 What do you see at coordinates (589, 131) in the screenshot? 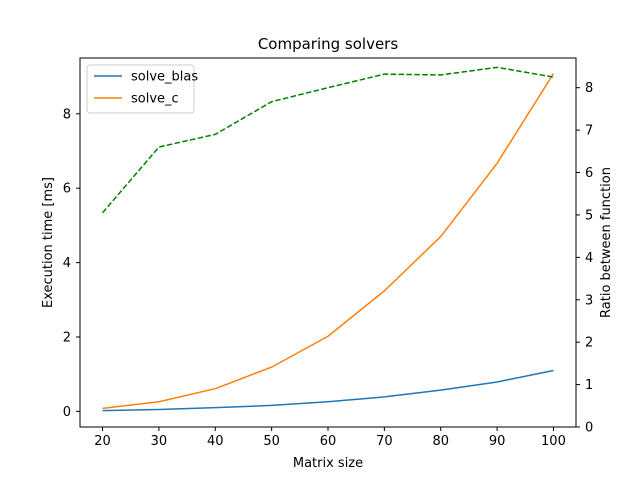
I see `y-tick-label-right: 7` at bounding box center [589, 131].